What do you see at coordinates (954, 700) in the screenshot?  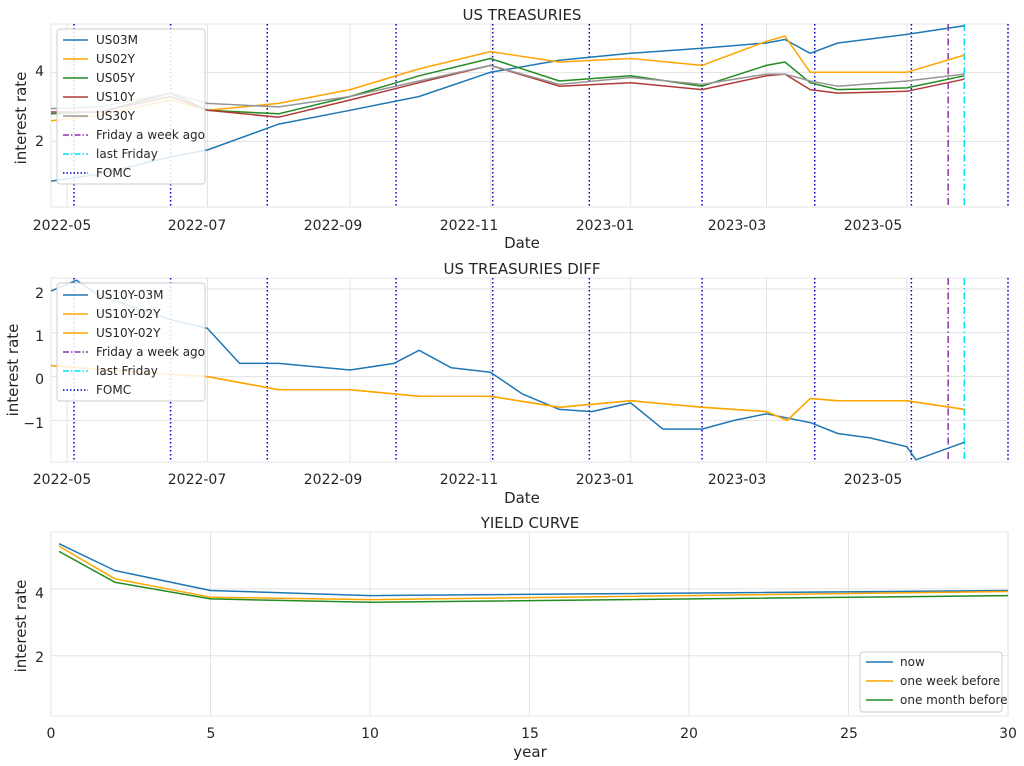 I see `legend-entry: one month before` at bounding box center [954, 700].